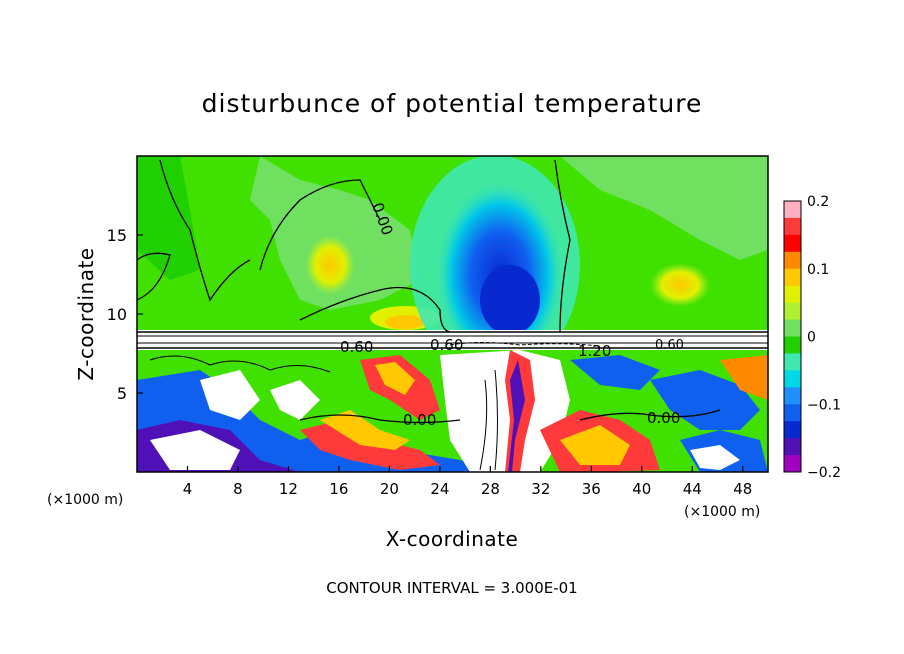 This screenshot has height=654, width=904. What do you see at coordinates (818, 270) in the screenshot?
I see `colorbar-tick-label: 0.1` at bounding box center [818, 270].